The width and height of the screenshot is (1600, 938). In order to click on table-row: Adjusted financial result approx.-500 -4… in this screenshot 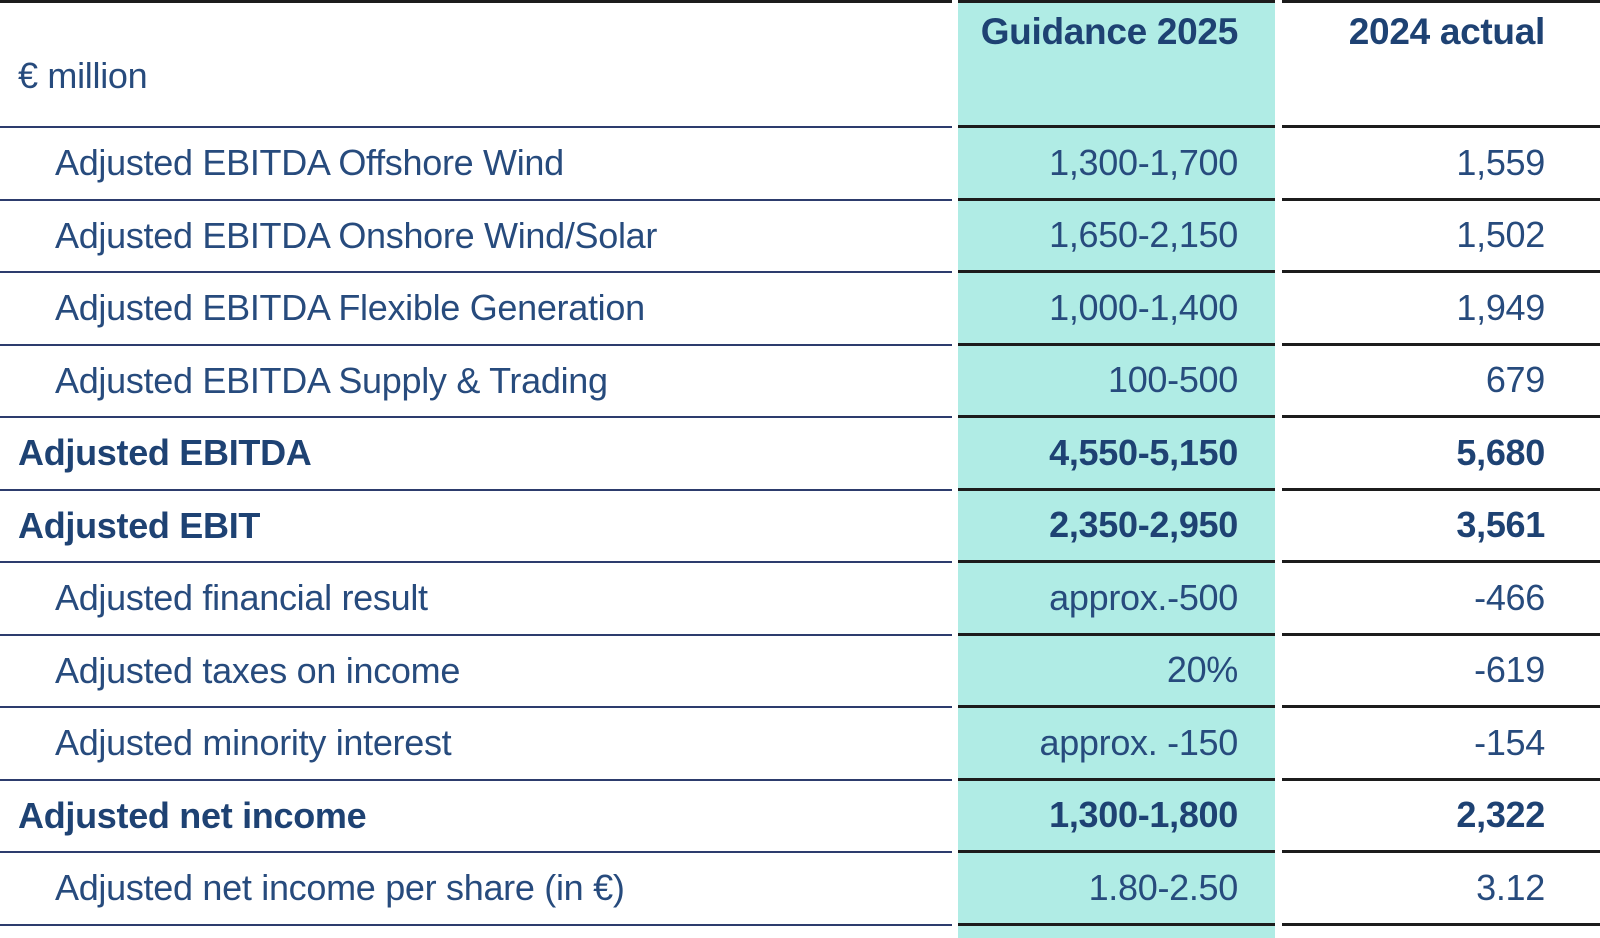, I will do `click(800, 599)`.